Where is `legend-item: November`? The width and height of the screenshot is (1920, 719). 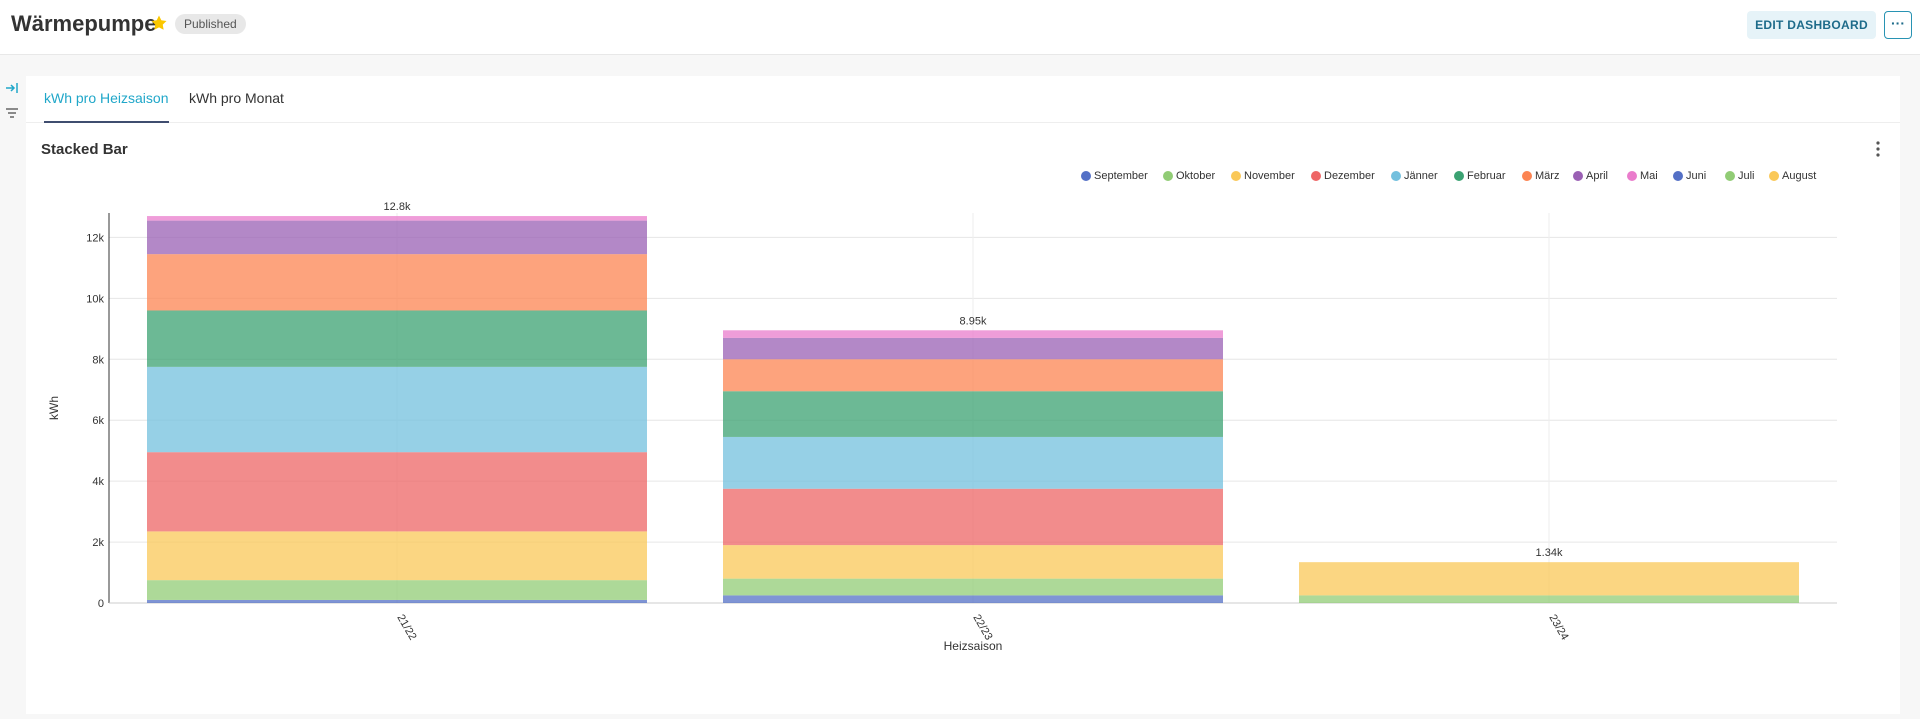
legend-item: November is located at coordinates (1263, 176).